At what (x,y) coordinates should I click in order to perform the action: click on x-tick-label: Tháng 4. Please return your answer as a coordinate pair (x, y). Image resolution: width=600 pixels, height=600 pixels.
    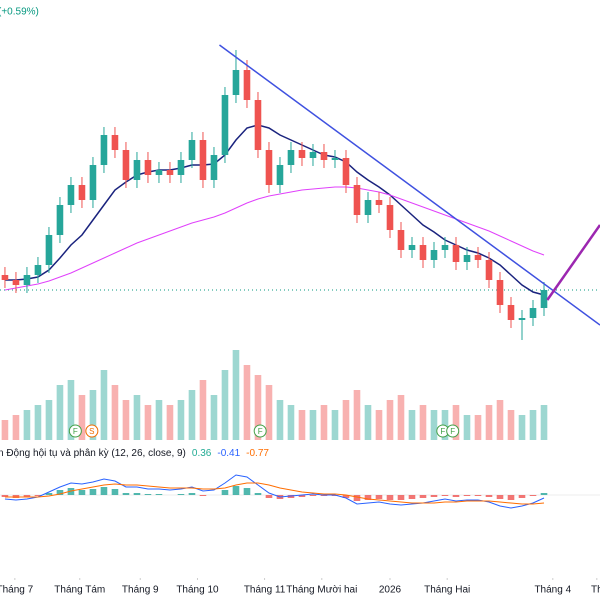
    Looking at the image, I should click on (552, 590).